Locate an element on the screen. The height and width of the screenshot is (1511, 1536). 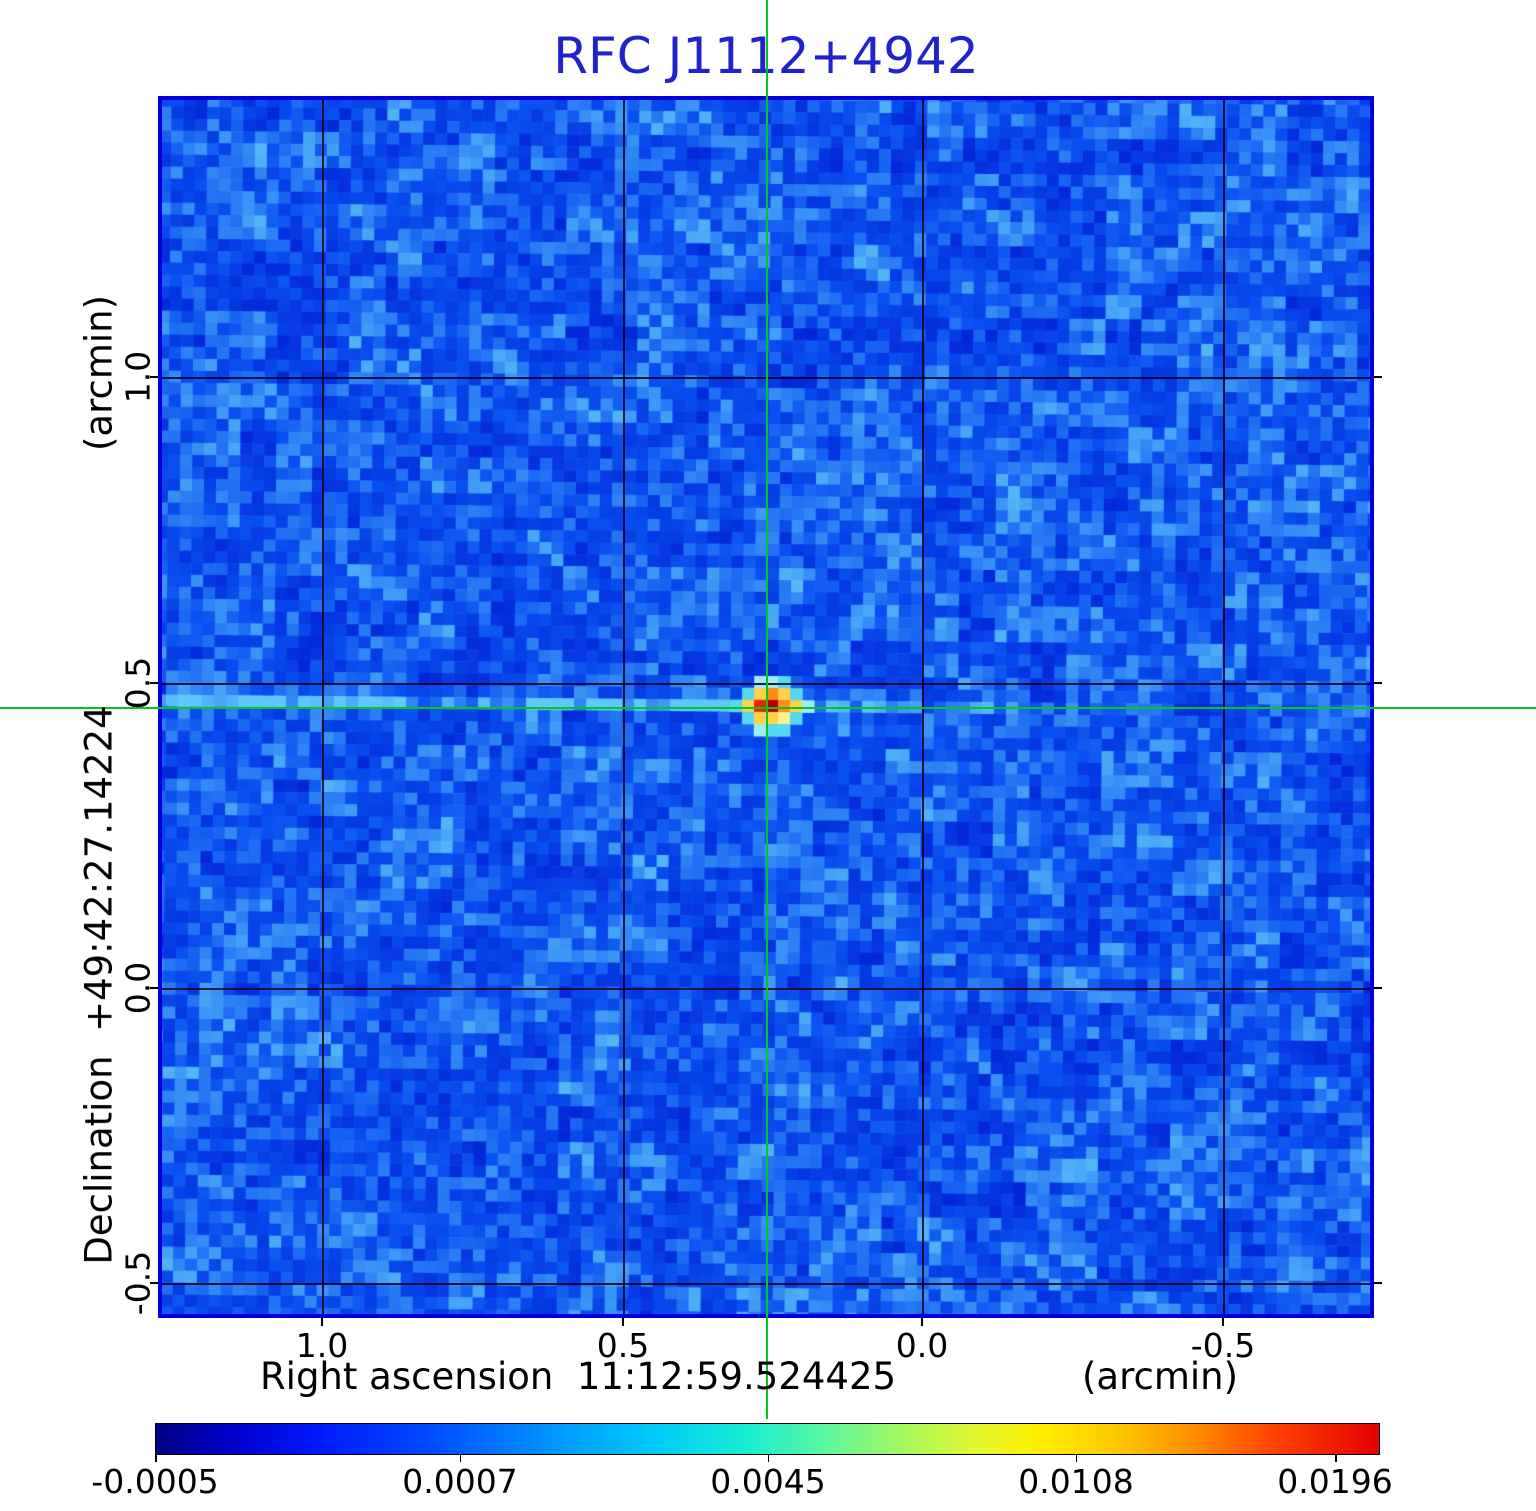
colorbar-tick-mark-0.0007 is located at coordinates (460, 1458).